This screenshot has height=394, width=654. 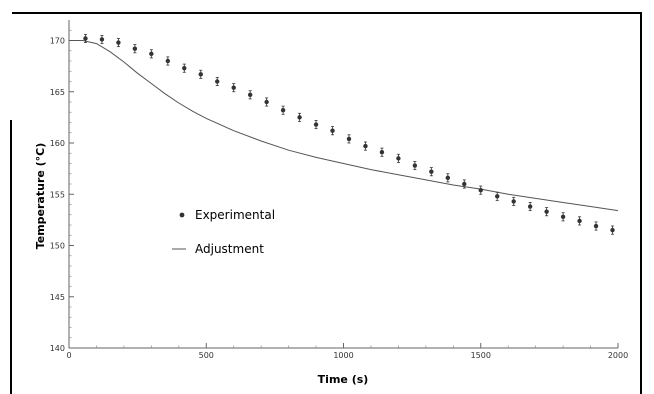 What do you see at coordinates (206, 355) in the screenshot?
I see `x-tick-label: 500` at bounding box center [206, 355].